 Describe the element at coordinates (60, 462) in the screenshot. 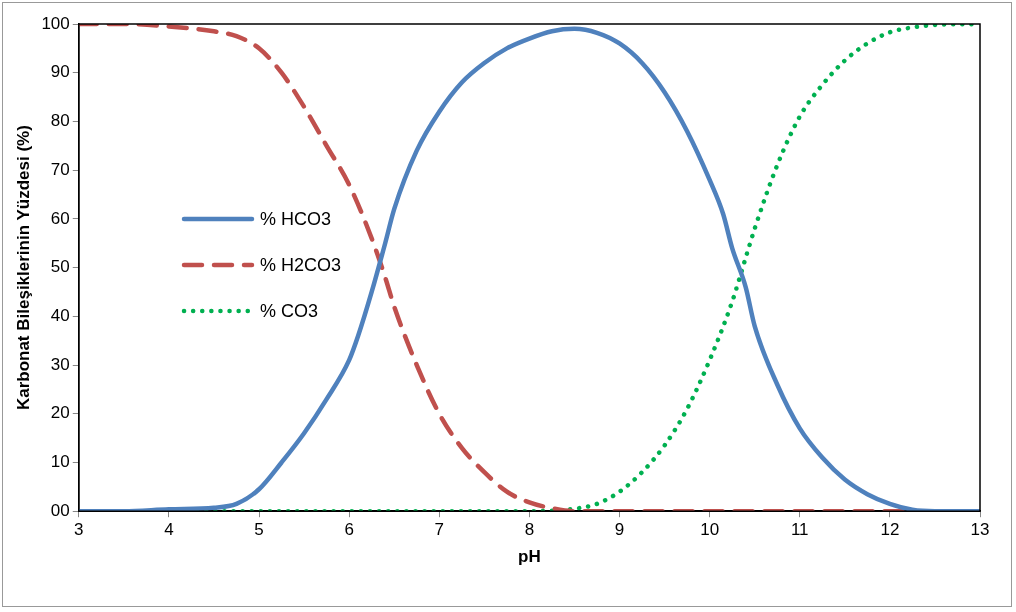

I see `y-tick-label: 10` at that location.